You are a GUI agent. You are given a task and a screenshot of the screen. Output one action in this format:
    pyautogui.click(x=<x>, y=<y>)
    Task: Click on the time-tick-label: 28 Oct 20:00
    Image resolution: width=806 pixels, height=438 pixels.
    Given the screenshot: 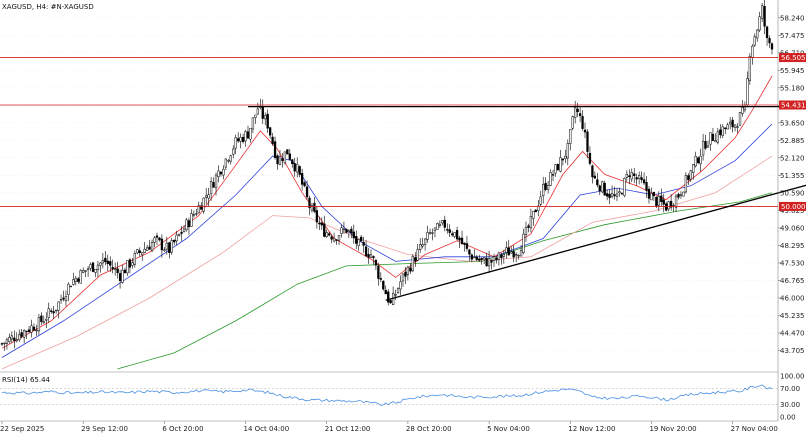 What is the action you would take?
    pyautogui.click(x=429, y=429)
    